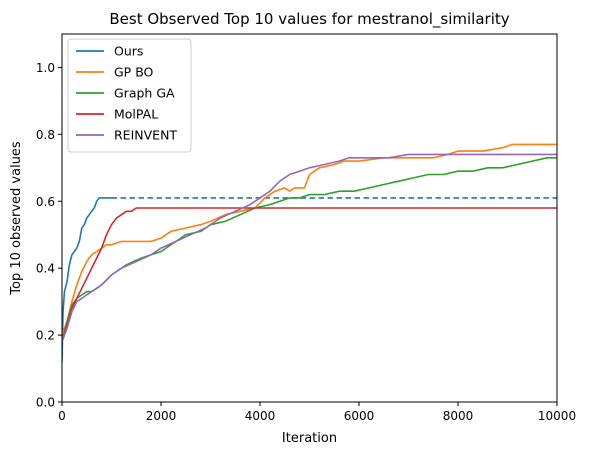  What do you see at coordinates (260, 416) in the screenshot?
I see `x-tick-label: 4000` at bounding box center [260, 416].